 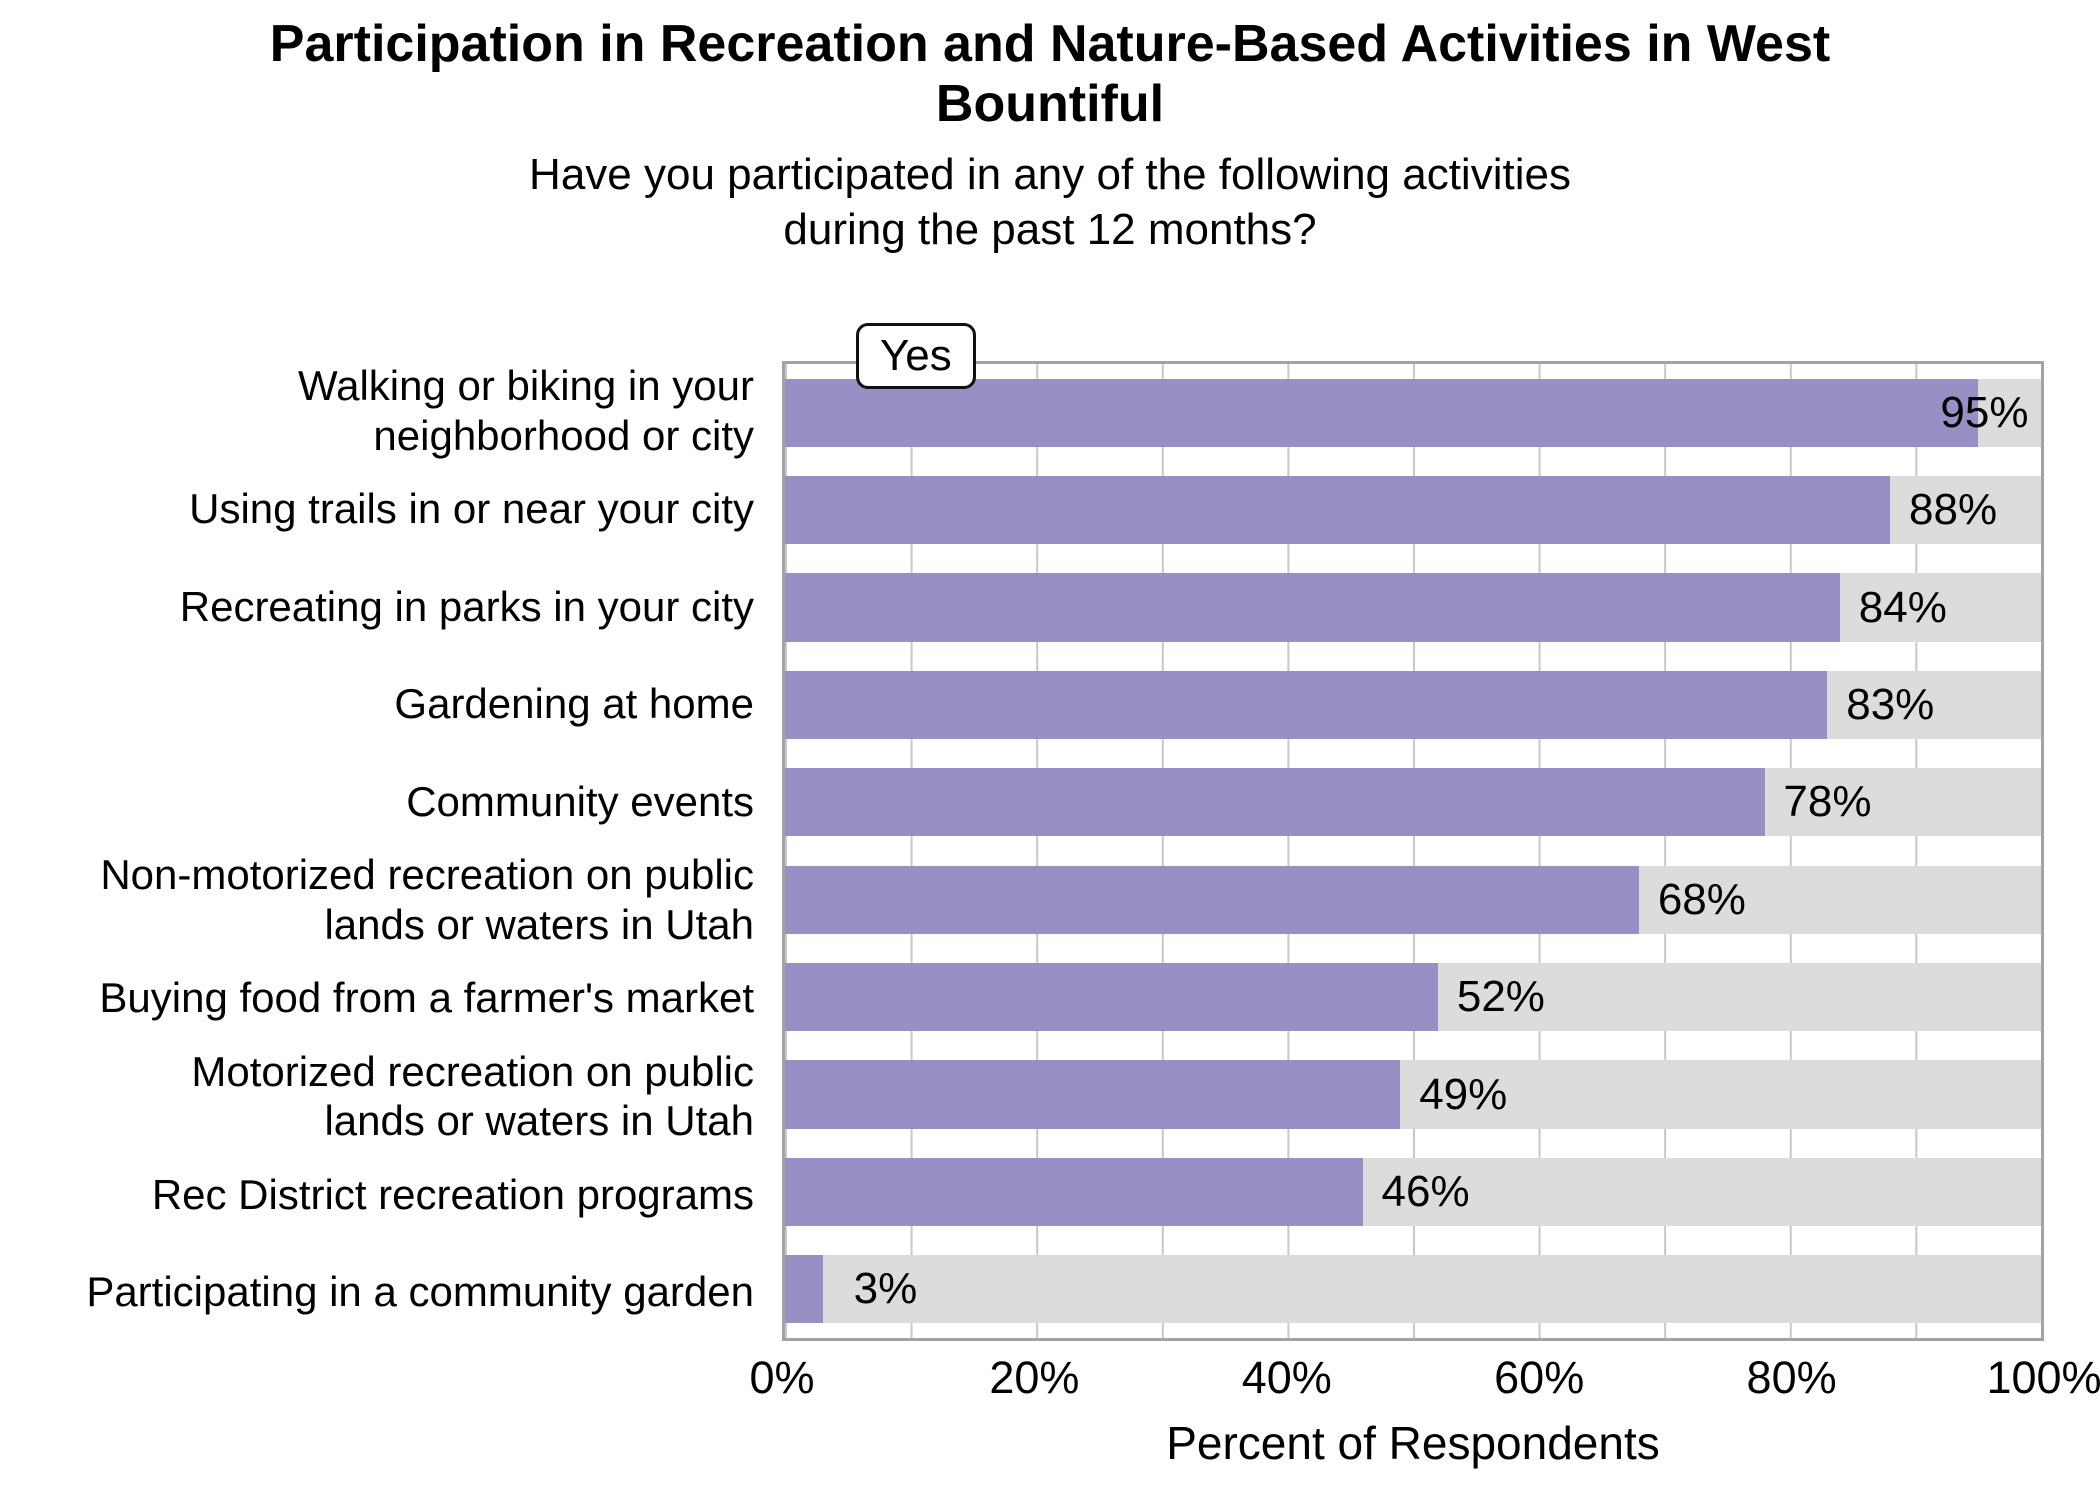 I want to click on x-tick-label: 20%, so click(x=1034, y=1377).